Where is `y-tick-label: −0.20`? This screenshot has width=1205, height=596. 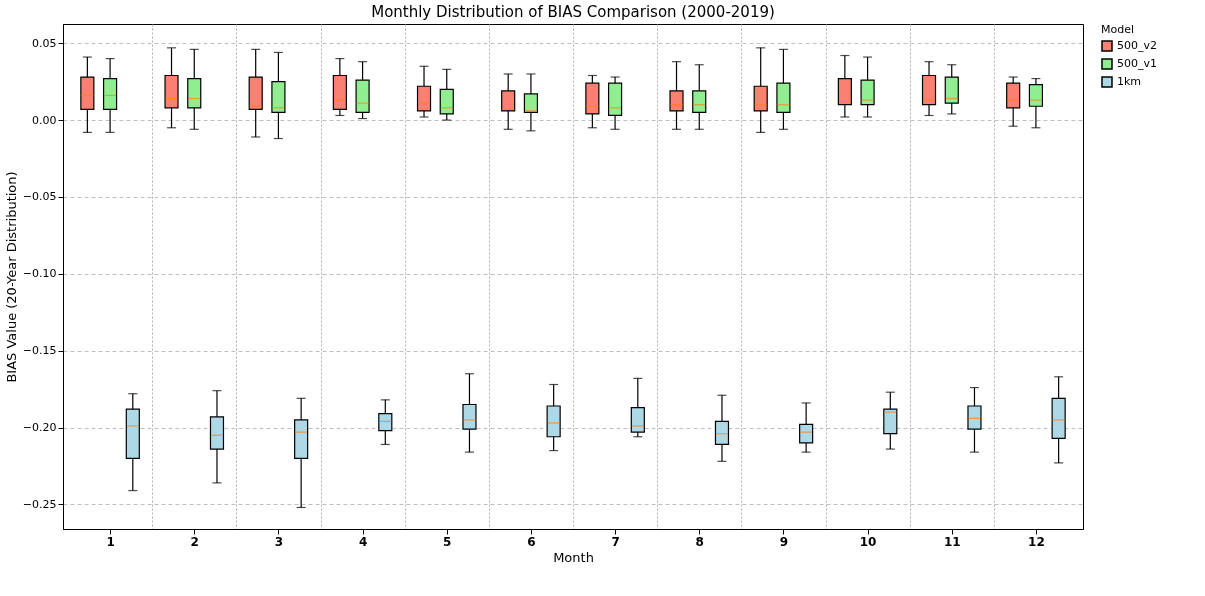 y-tick-label: −0.20 is located at coordinates (39, 428).